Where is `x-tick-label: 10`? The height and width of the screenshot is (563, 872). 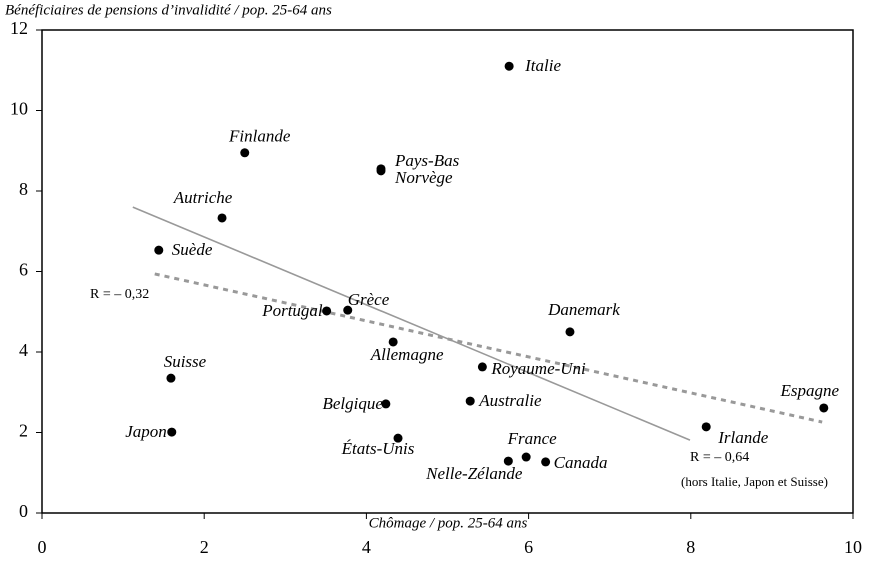 x-tick-label: 10 is located at coordinates (853, 547).